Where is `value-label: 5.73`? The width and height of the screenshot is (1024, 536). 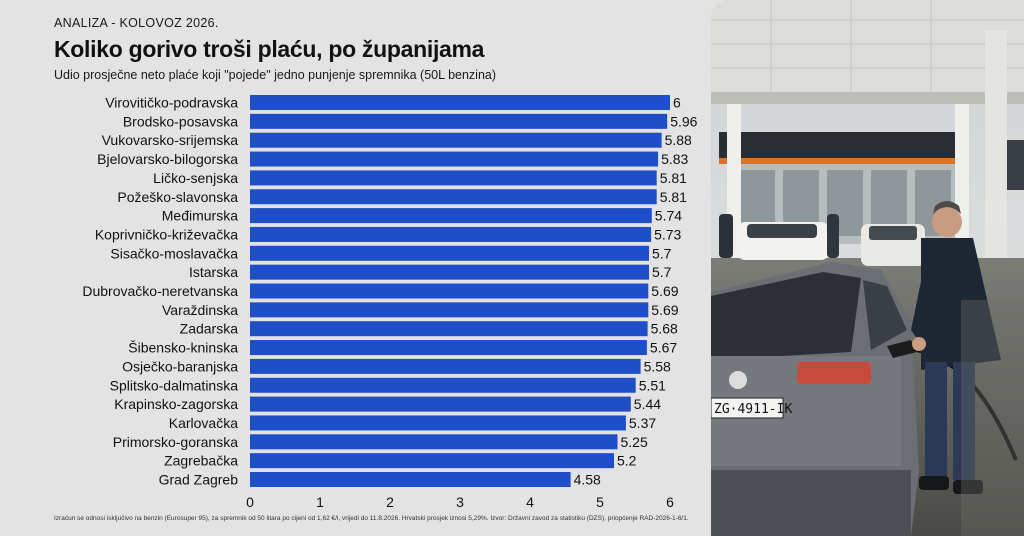 value-label: 5.73 is located at coordinates (667, 234).